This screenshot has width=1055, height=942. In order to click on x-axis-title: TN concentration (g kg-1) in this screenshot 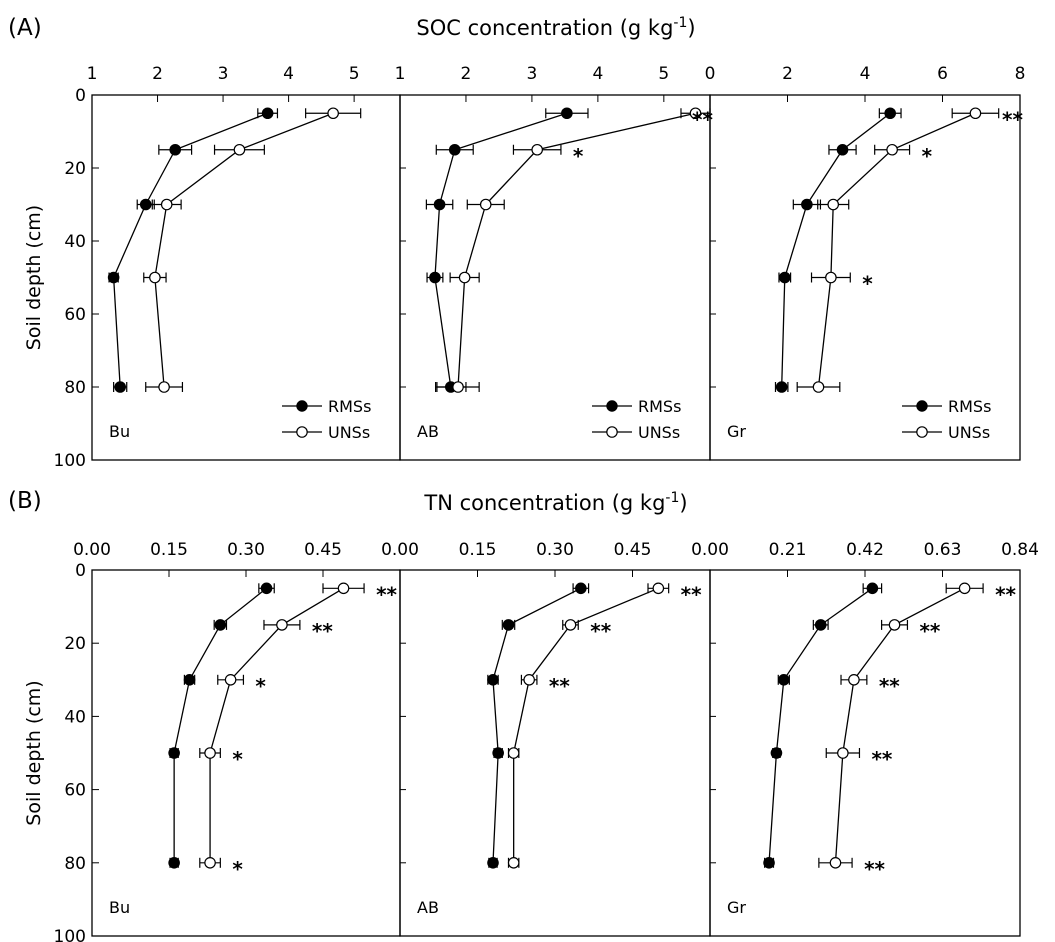, I will do `click(555, 502)`.